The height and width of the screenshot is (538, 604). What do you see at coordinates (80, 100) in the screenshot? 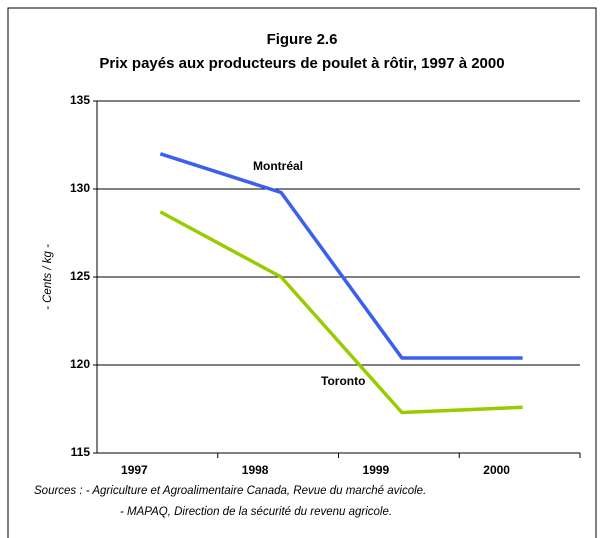
I see `y-tick-label: 135` at bounding box center [80, 100].